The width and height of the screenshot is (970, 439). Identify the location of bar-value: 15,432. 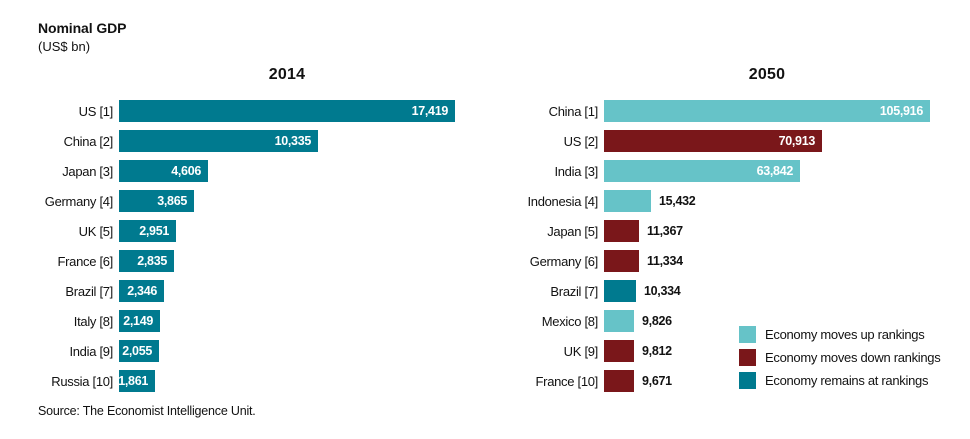
(677, 201).